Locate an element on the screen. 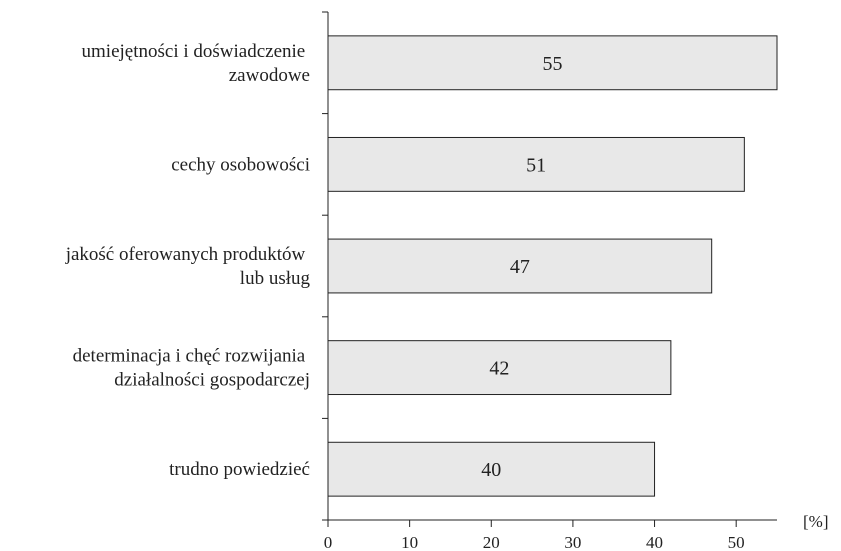 The width and height of the screenshot is (841, 551). x-tick-label: 0 is located at coordinates (328, 542).